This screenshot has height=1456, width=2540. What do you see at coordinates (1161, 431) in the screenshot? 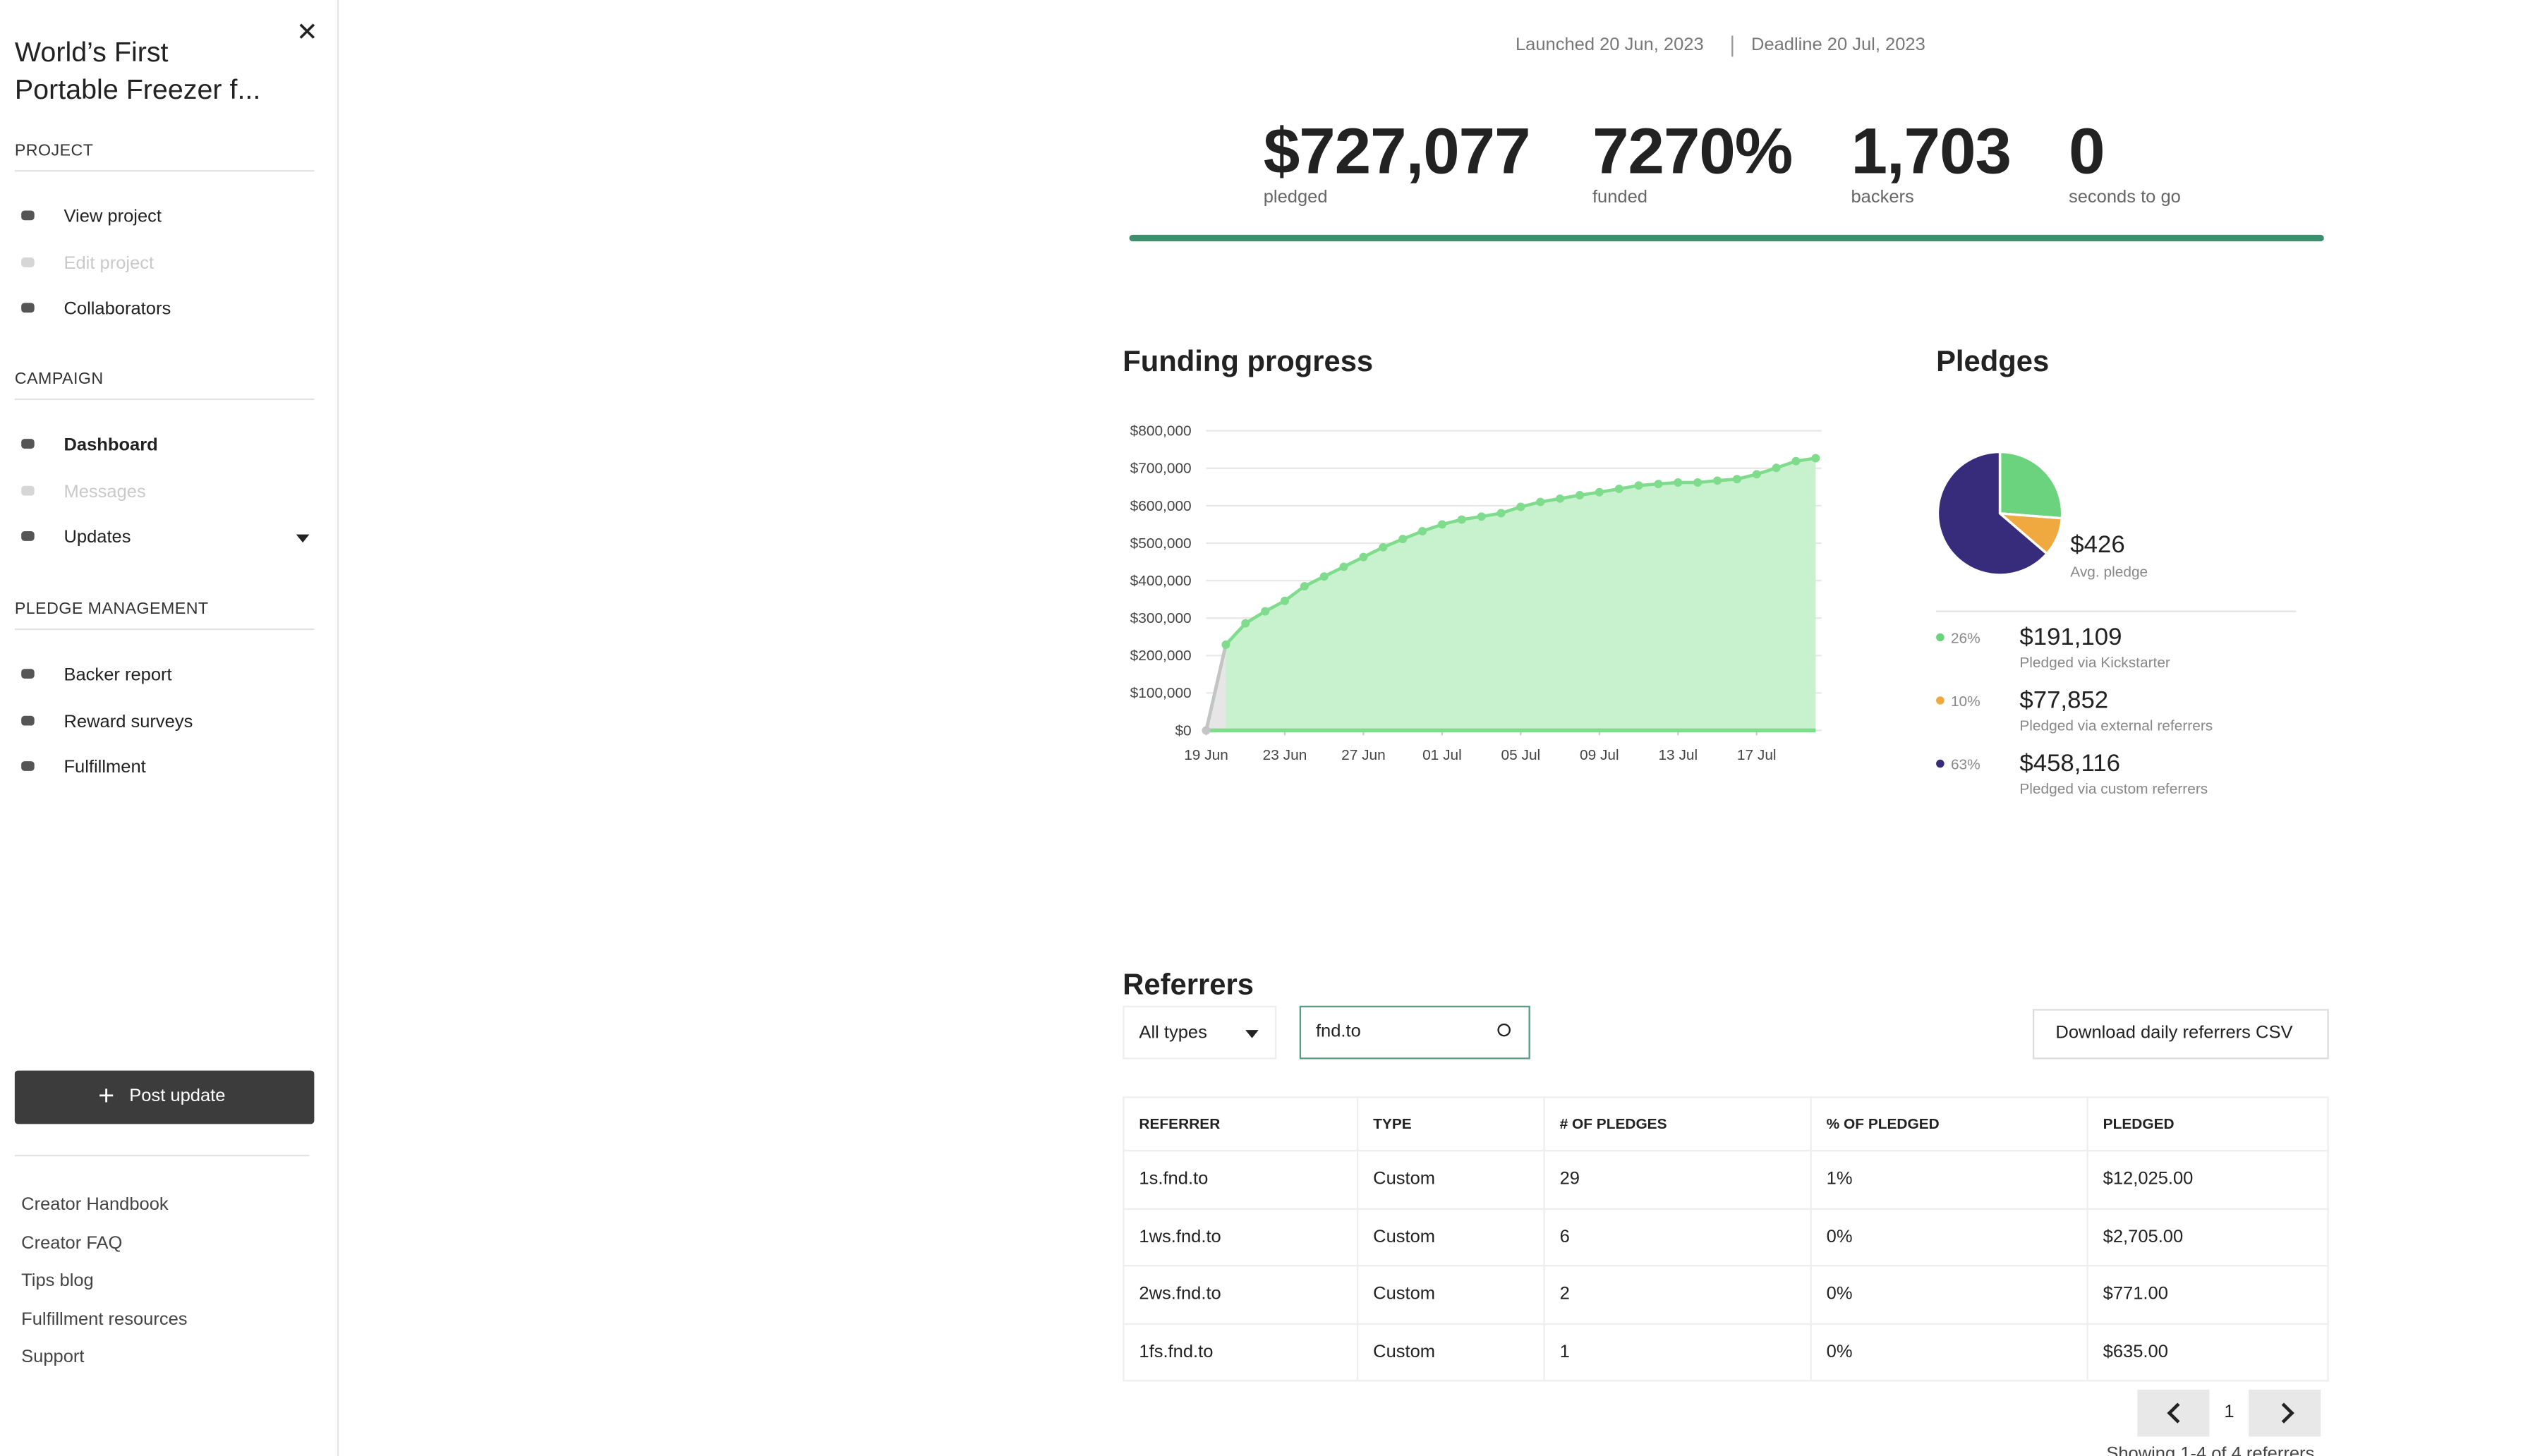
I see `y-tick-label: $800,000` at bounding box center [1161, 431].